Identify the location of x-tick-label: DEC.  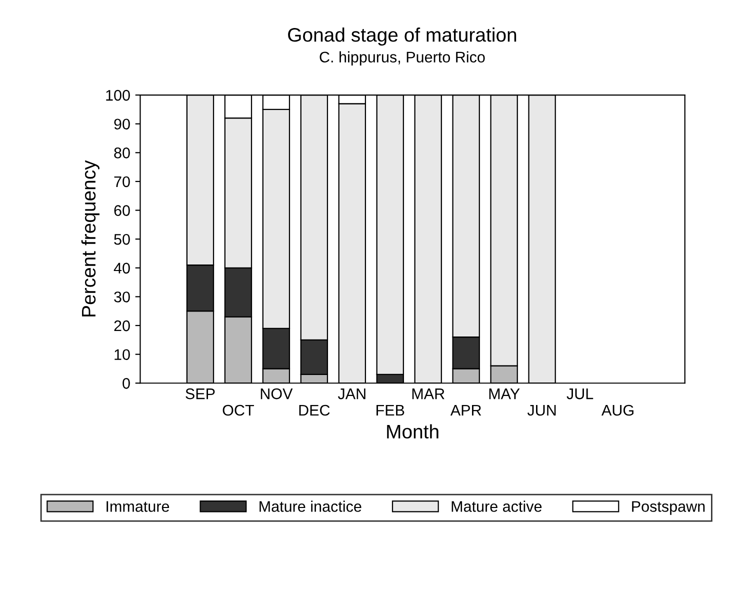
(314, 410).